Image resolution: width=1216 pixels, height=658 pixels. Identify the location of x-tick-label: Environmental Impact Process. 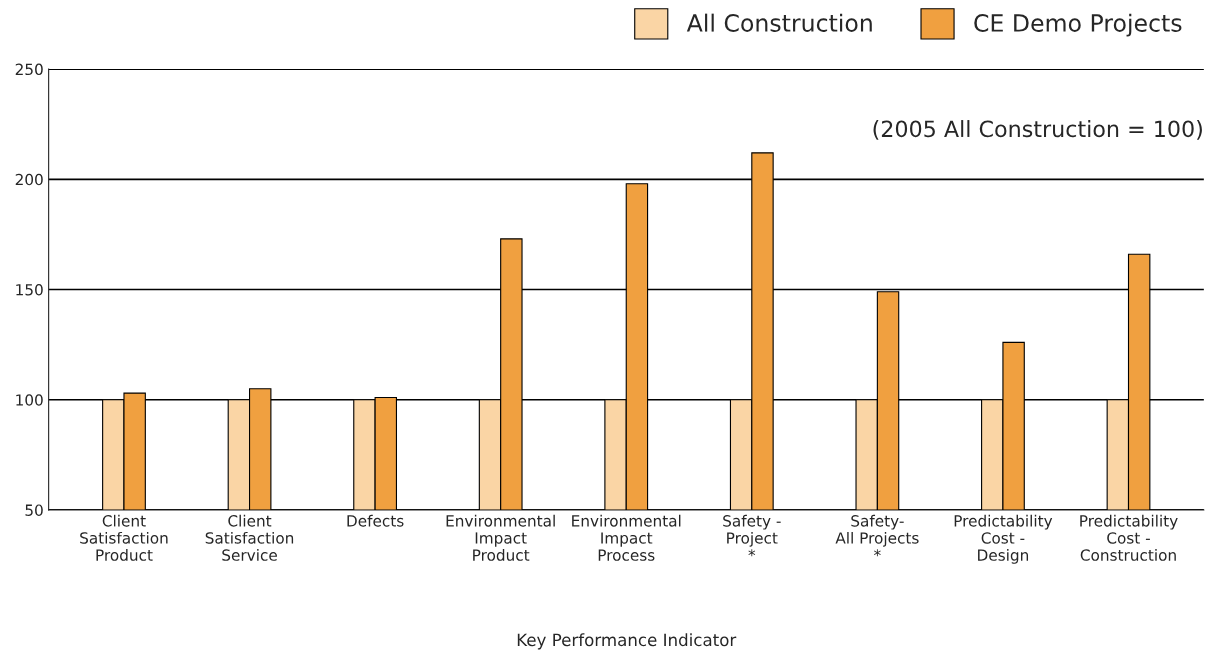
(626, 537).